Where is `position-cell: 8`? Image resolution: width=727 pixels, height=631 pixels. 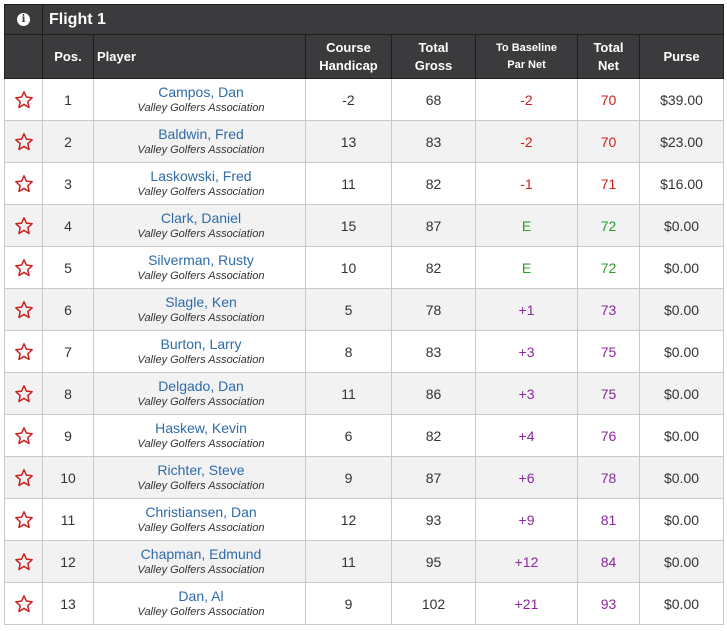
position-cell: 8 is located at coordinates (68, 393).